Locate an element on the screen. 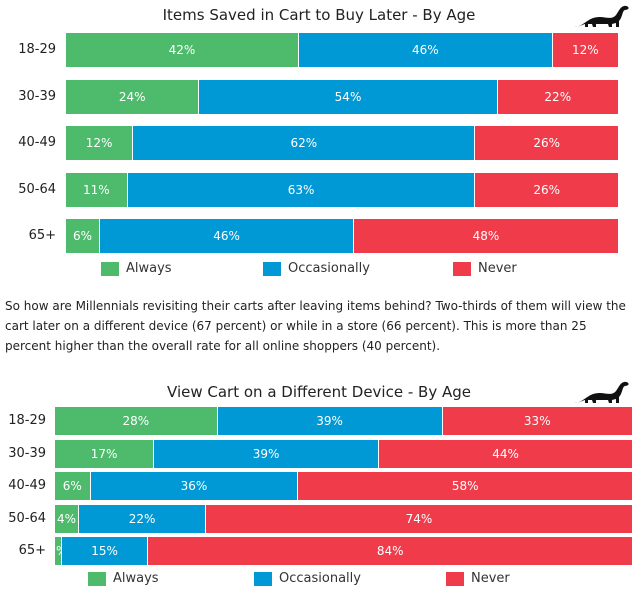 The width and height of the screenshot is (638, 596). data-label: 84% is located at coordinates (390, 551).